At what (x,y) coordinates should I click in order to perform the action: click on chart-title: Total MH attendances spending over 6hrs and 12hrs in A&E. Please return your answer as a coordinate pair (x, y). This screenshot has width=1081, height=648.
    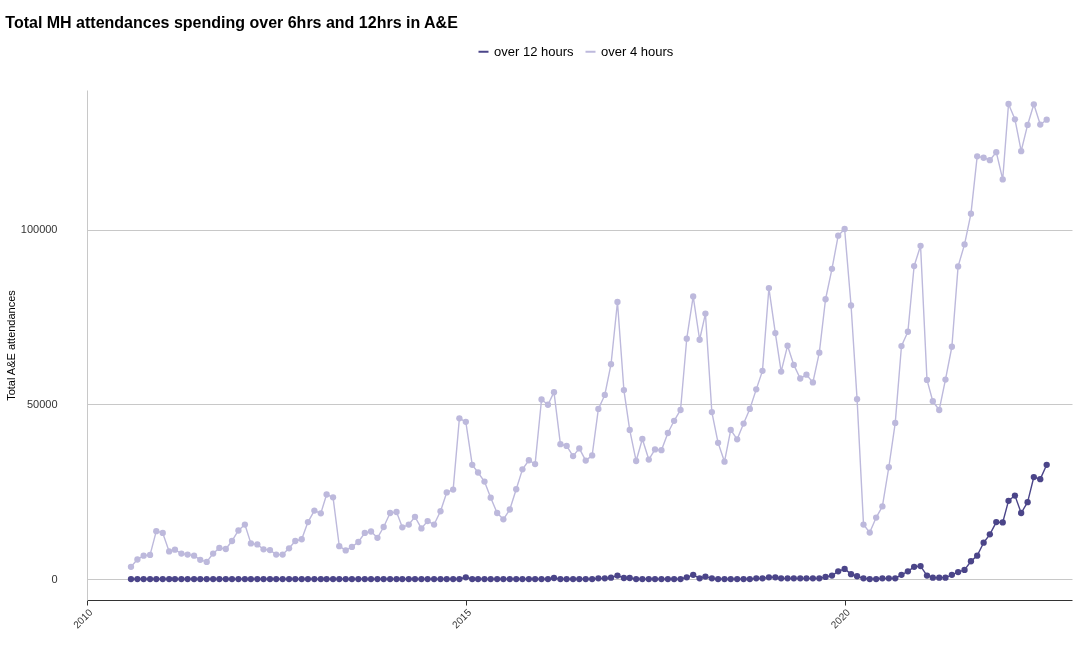
    Looking at the image, I should click on (232, 22).